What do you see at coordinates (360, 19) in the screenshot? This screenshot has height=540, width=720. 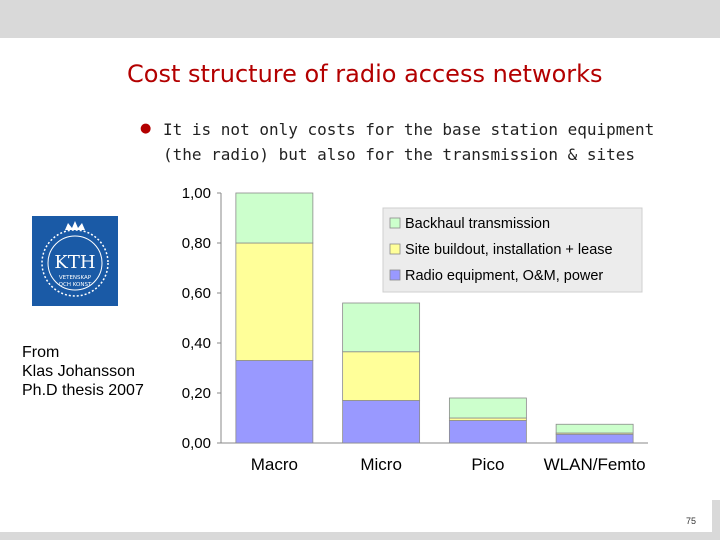 I see `top-band` at bounding box center [360, 19].